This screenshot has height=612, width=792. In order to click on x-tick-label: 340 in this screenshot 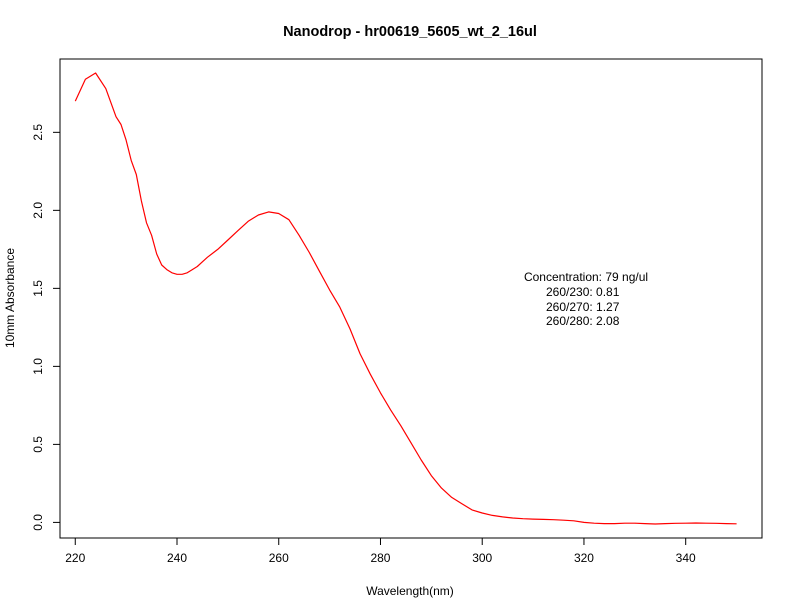, I will do `click(686, 558)`.